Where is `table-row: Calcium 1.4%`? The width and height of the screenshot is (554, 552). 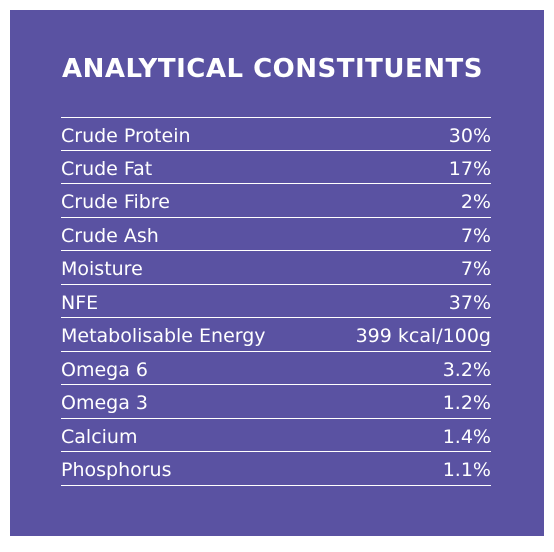
table-row: Calcium 1.4% is located at coordinates (276, 435).